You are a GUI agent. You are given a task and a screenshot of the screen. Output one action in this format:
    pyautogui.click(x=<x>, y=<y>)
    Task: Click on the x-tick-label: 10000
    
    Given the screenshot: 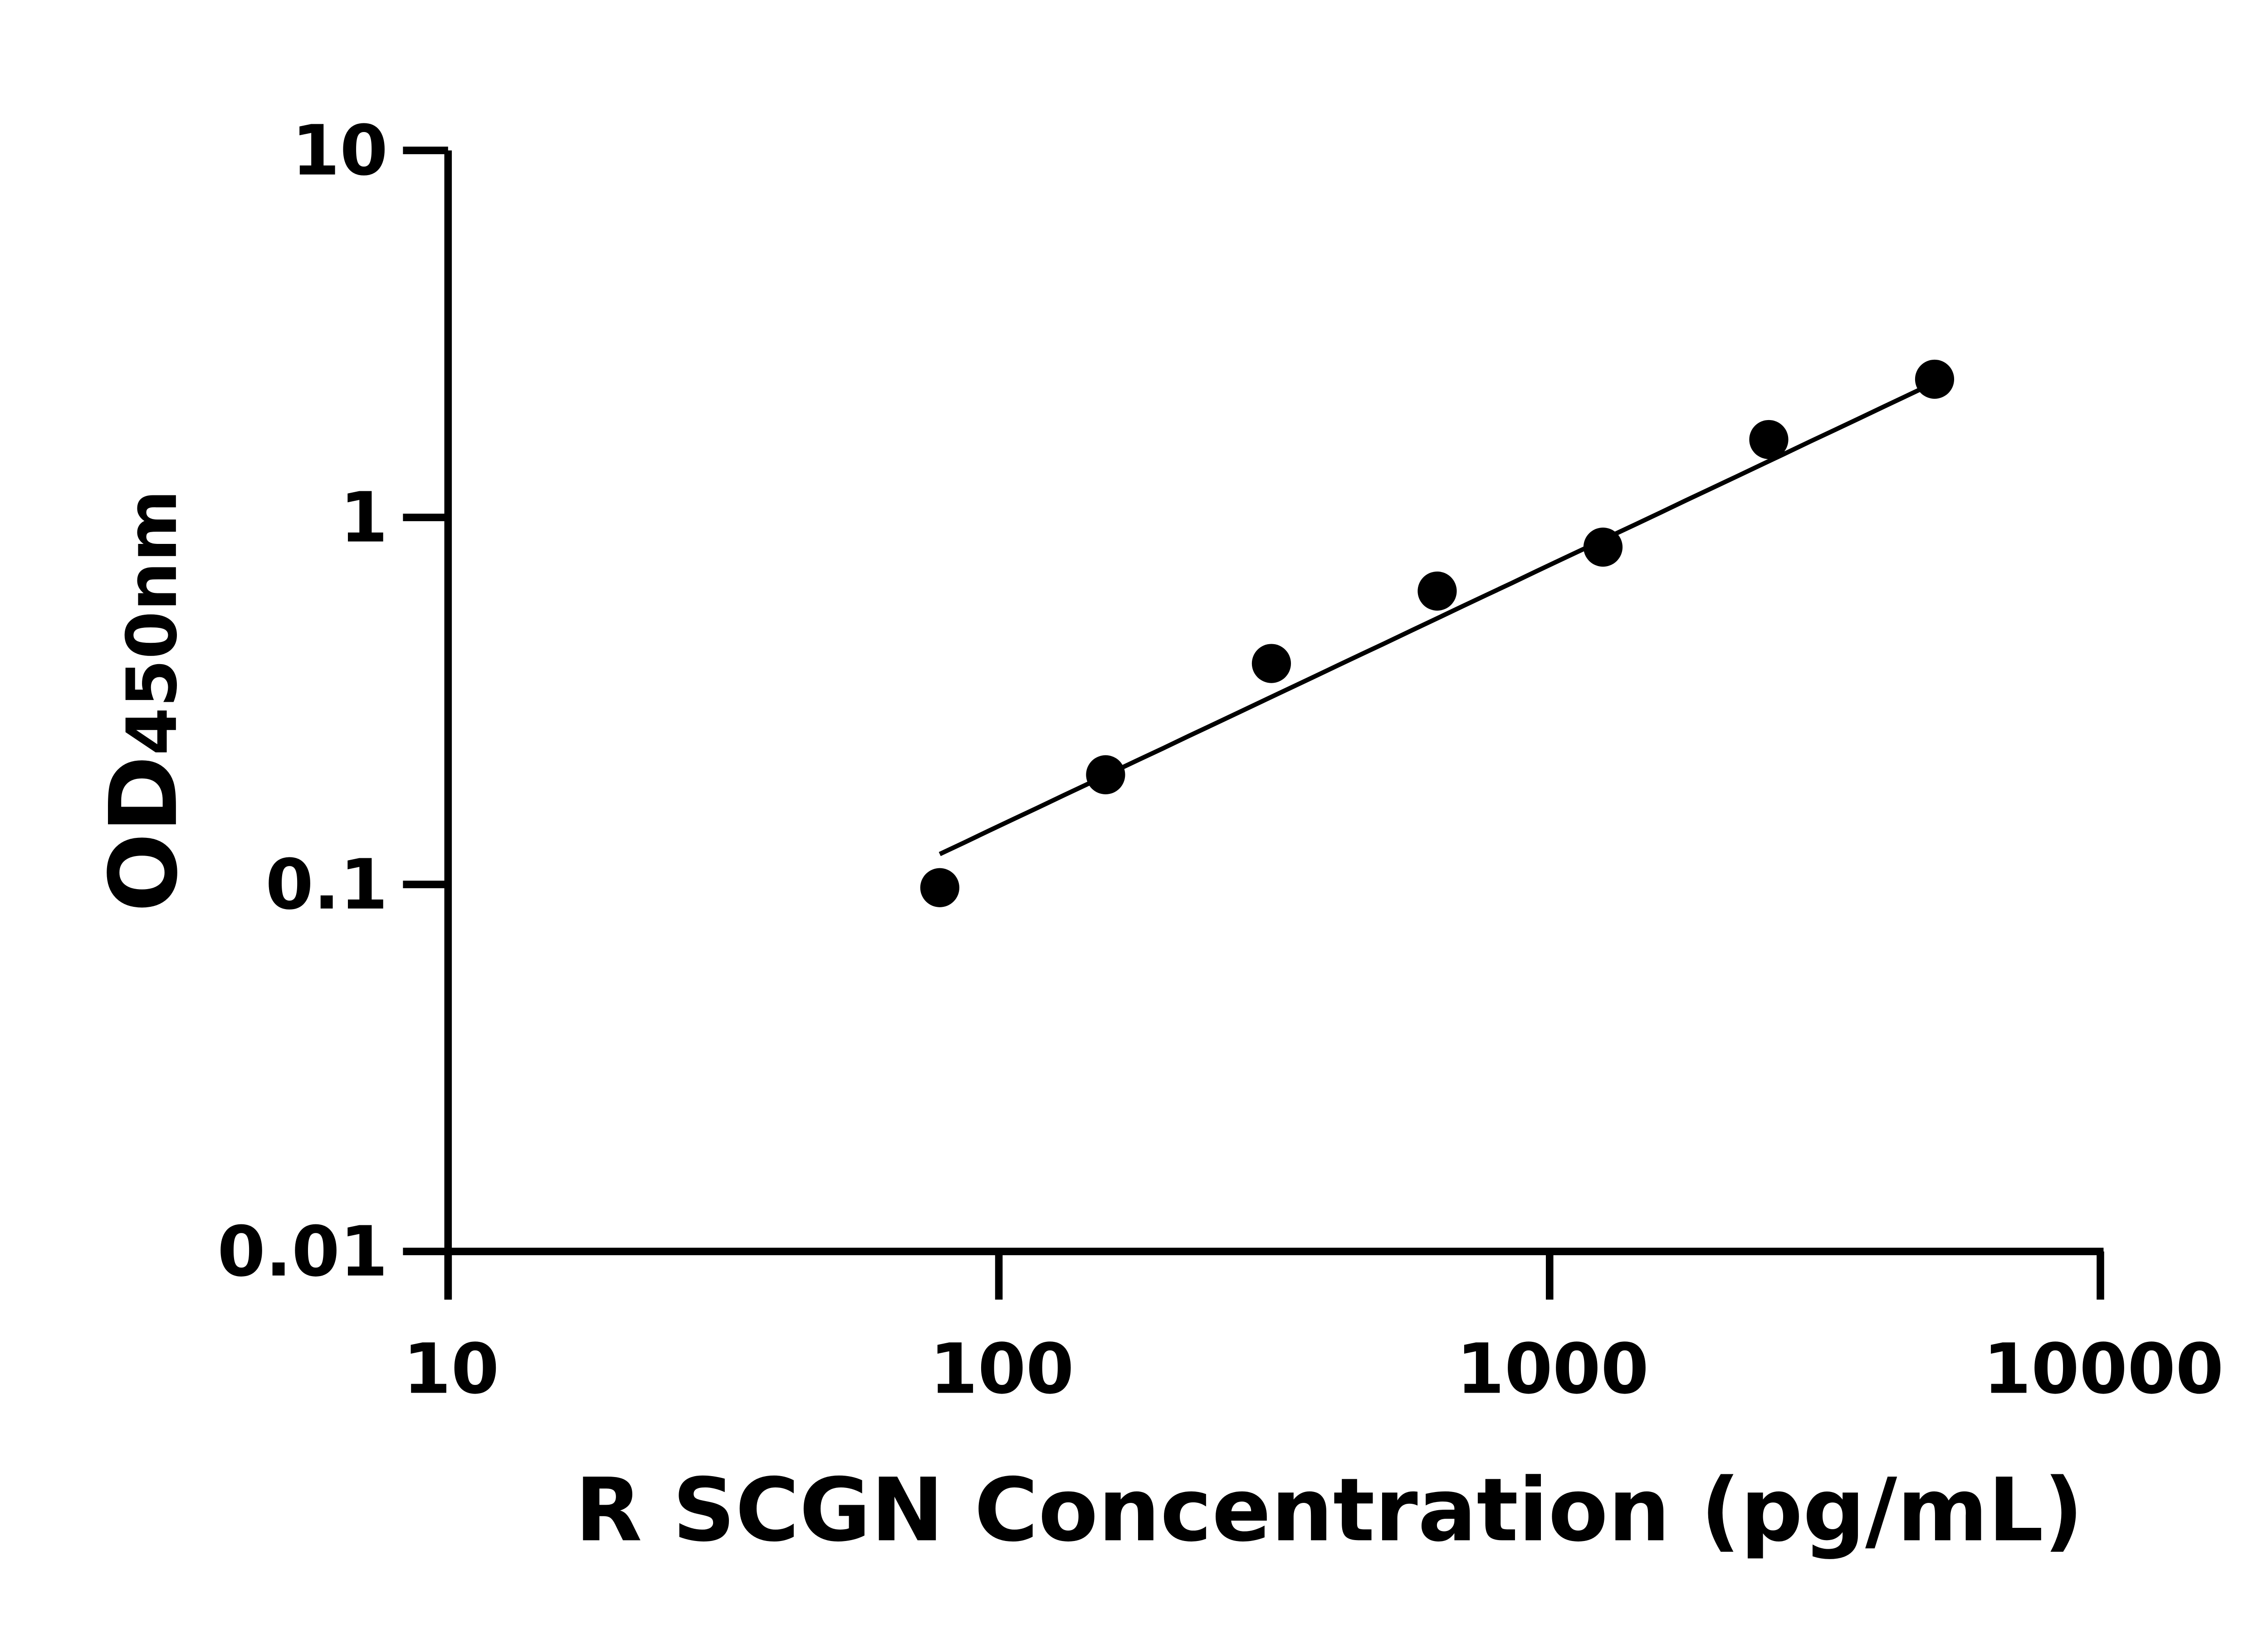 What is the action you would take?
    pyautogui.click(x=2104, y=1368)
    